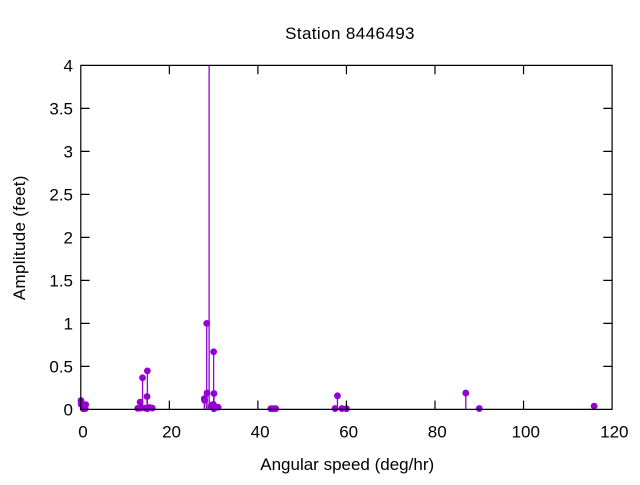 The image size is (640, 485). I want to click on svg-text: 2, so click(68, 238).